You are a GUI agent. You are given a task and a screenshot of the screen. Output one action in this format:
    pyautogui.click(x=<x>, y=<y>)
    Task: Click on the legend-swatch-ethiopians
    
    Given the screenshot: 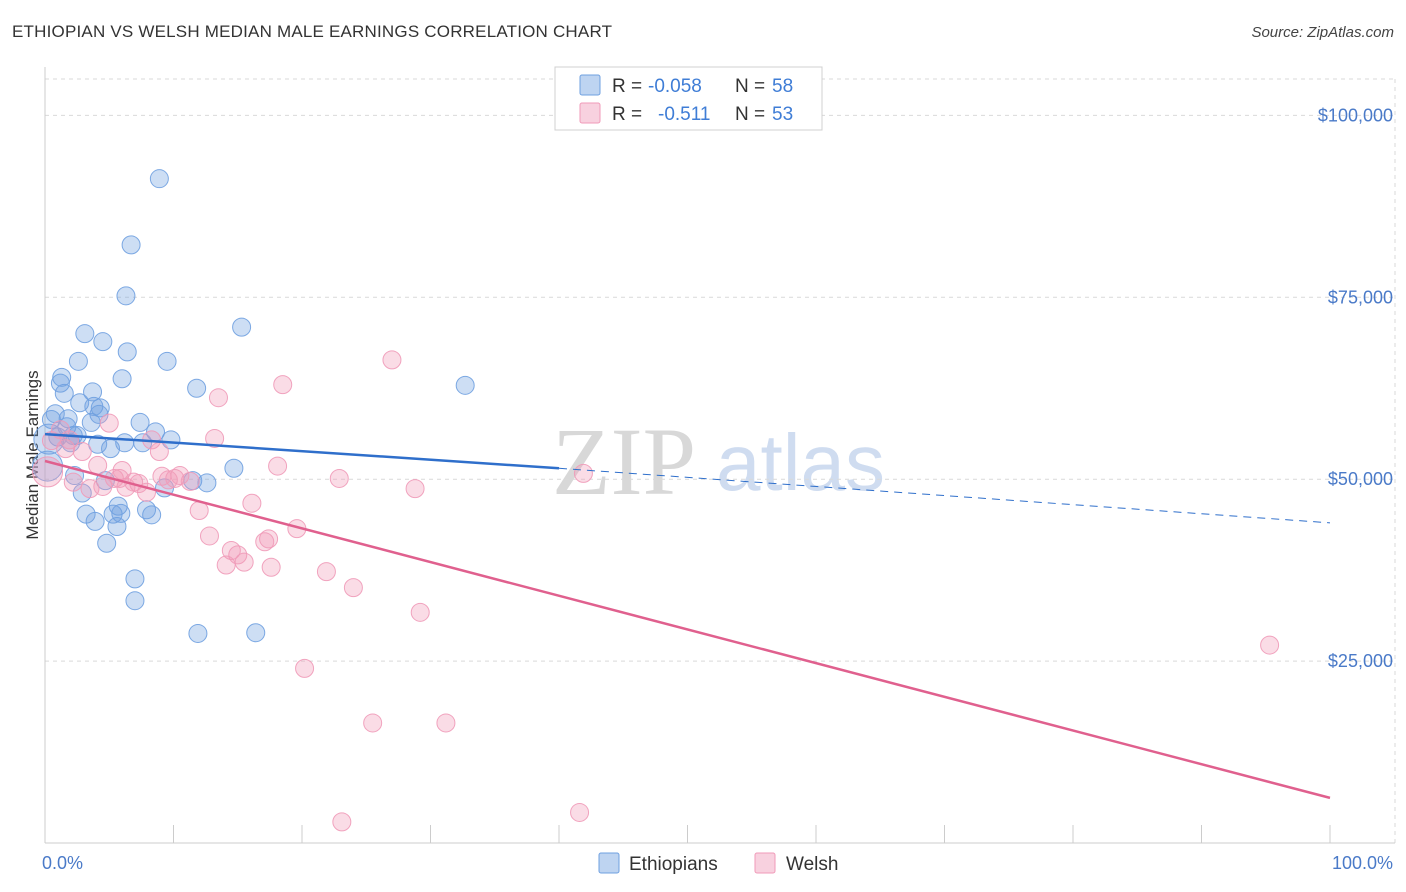 What is the action you would take?
    pyautogui.click(x=590, y=85)
    